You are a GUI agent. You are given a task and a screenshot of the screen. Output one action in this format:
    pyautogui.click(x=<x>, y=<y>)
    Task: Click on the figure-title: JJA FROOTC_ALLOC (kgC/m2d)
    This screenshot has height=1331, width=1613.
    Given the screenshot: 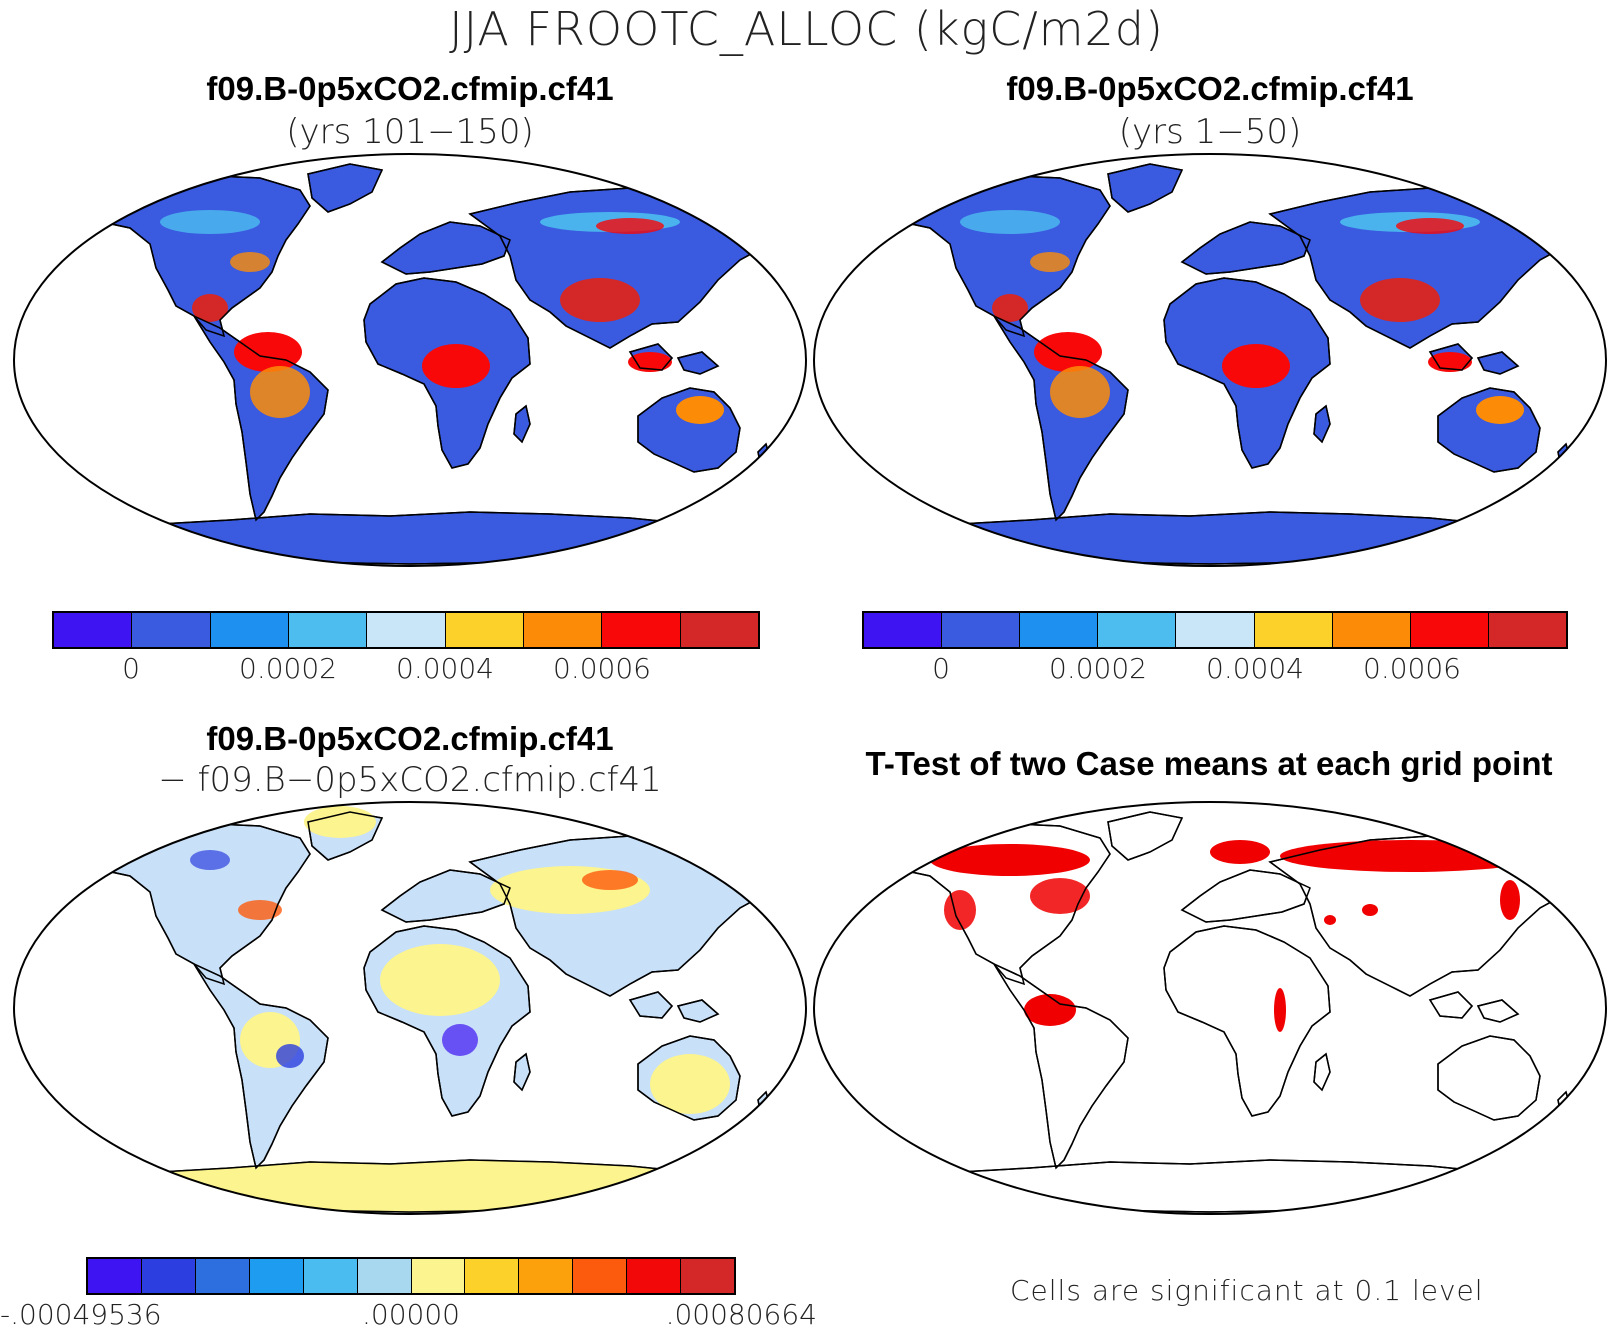 What is the action you would take?
    pyautogui.click(x=806, y=29)
    